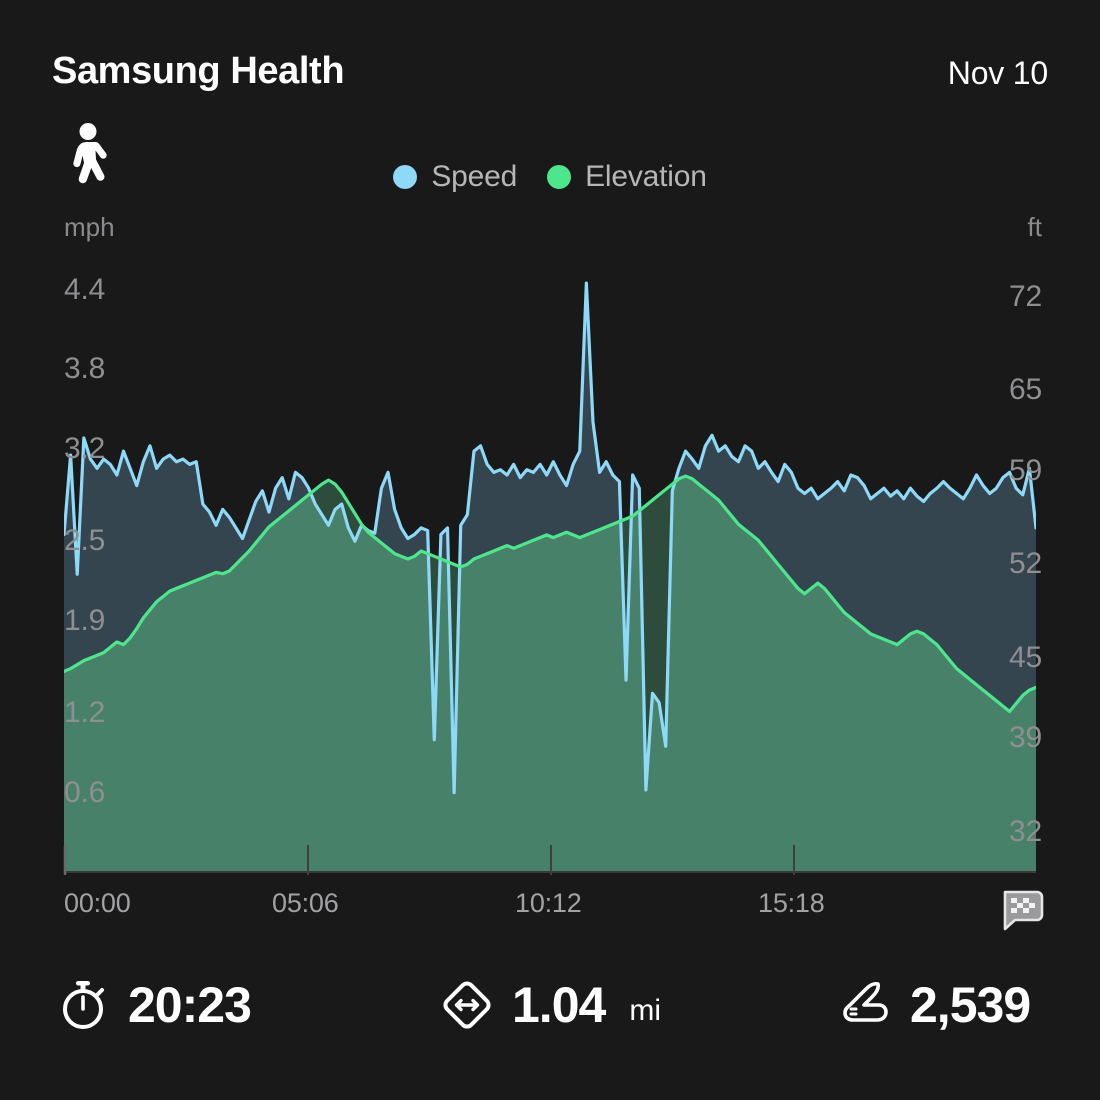  I want to click on stat-duration: 20:23, so click(154, 1005).